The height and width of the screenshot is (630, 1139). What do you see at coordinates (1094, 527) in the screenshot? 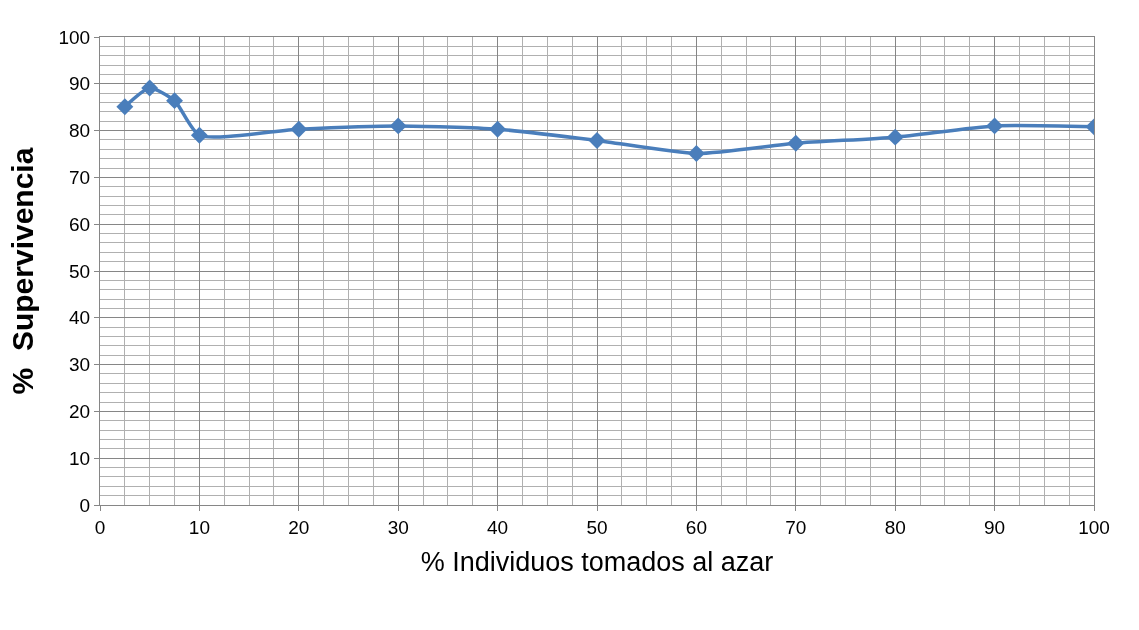
I see `x-tick-label: 100` at bounding box center [1094, 527].